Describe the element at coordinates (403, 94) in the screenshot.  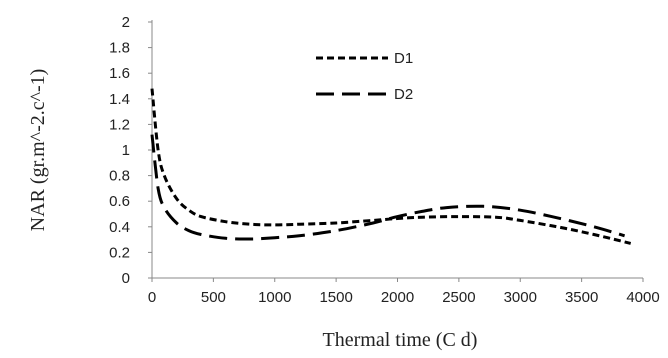
I see `legend-label-d2: D2` at that location.